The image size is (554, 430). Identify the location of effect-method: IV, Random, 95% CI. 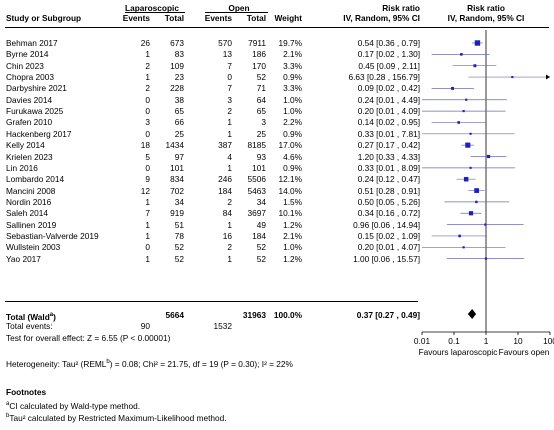
(381, 18).